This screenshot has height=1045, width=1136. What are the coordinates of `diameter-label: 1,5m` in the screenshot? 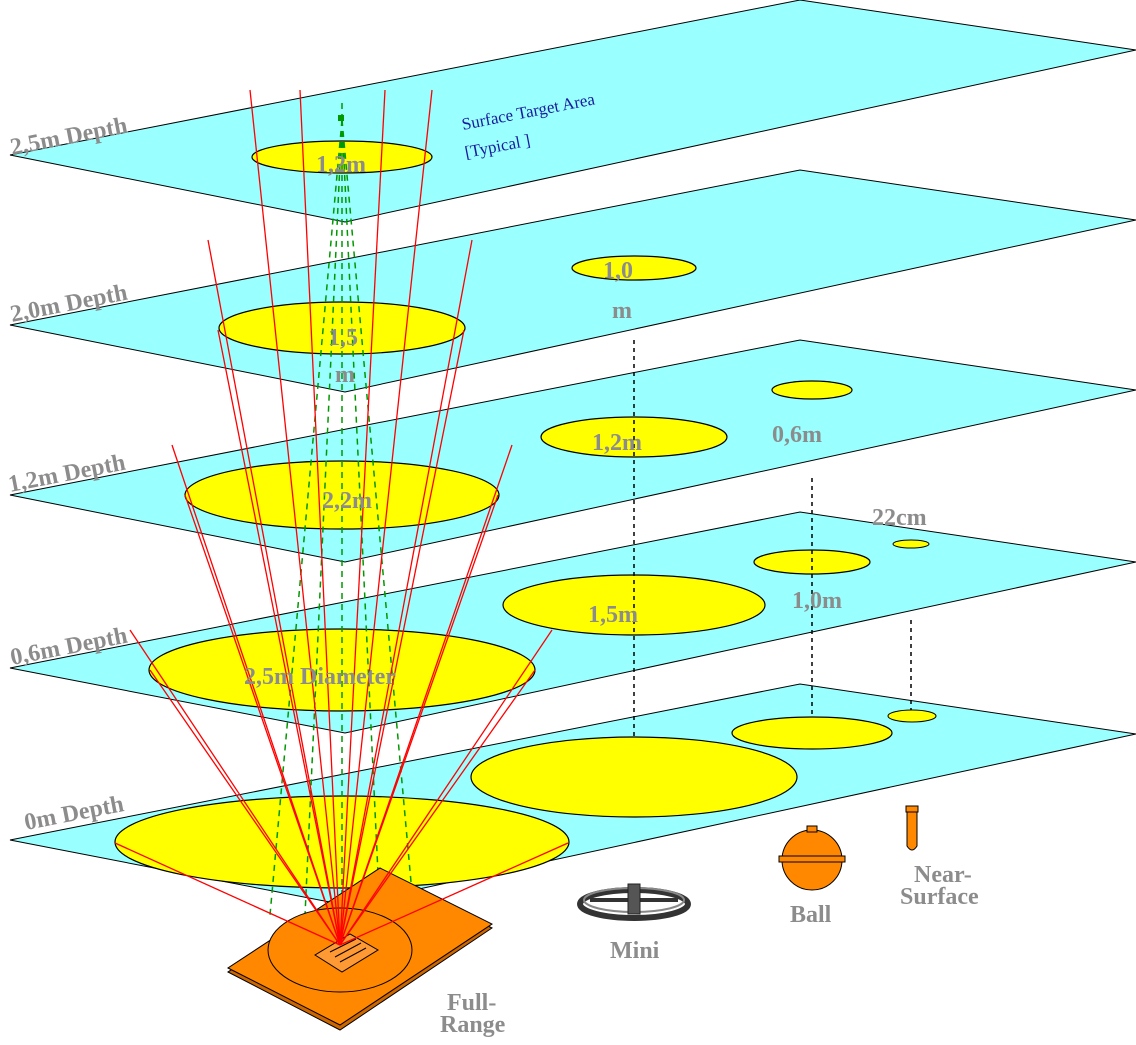 It's located at (613, 615).